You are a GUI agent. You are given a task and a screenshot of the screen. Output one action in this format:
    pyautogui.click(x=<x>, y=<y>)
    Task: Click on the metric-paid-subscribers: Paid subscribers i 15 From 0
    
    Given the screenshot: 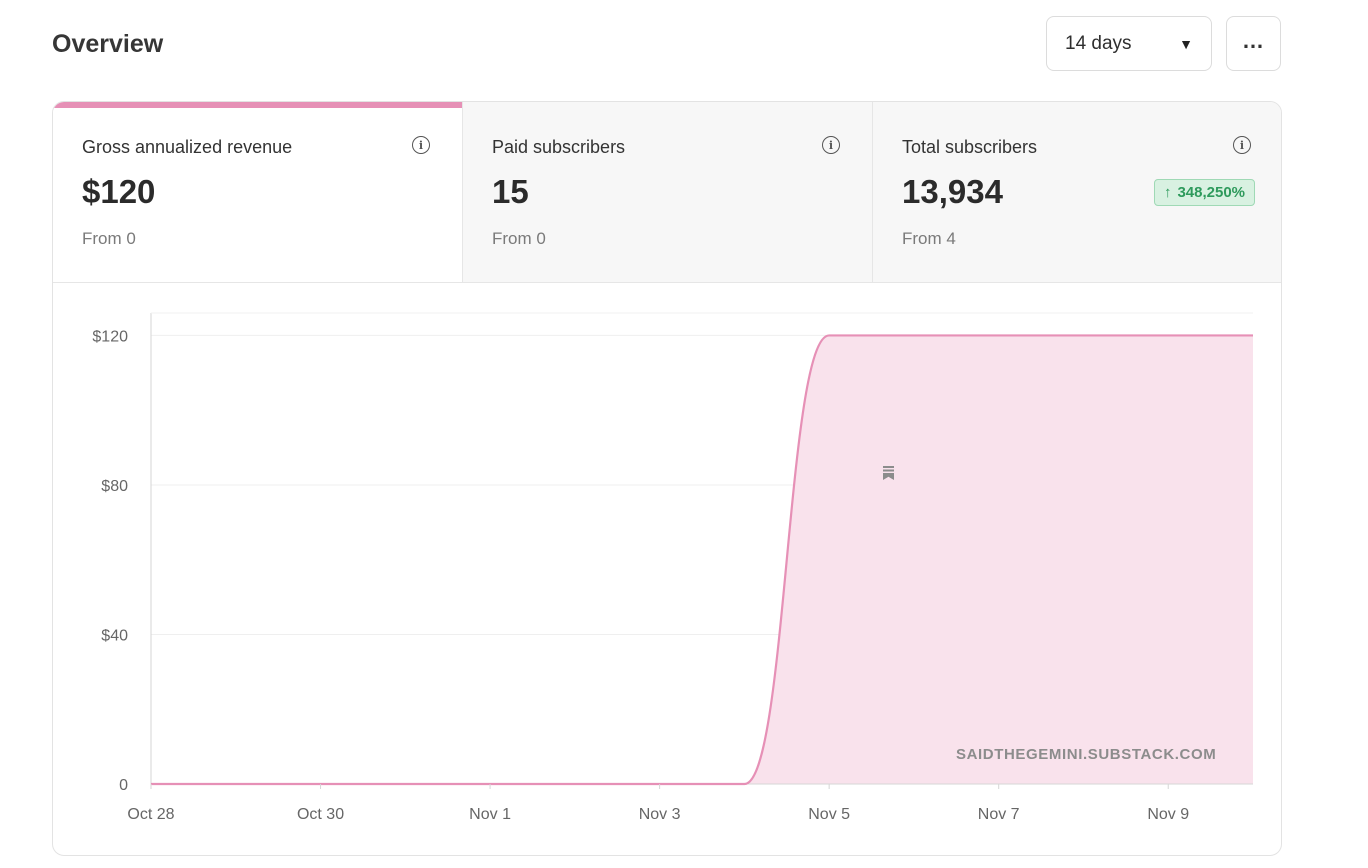 What is the action you would take?
    pyautogui.click(x=668, y=192)
    